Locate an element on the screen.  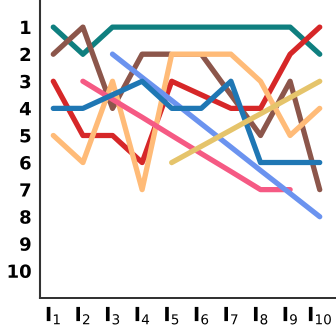
x-tick-label: I$_{7}$ is located at coordinates (231, 315).